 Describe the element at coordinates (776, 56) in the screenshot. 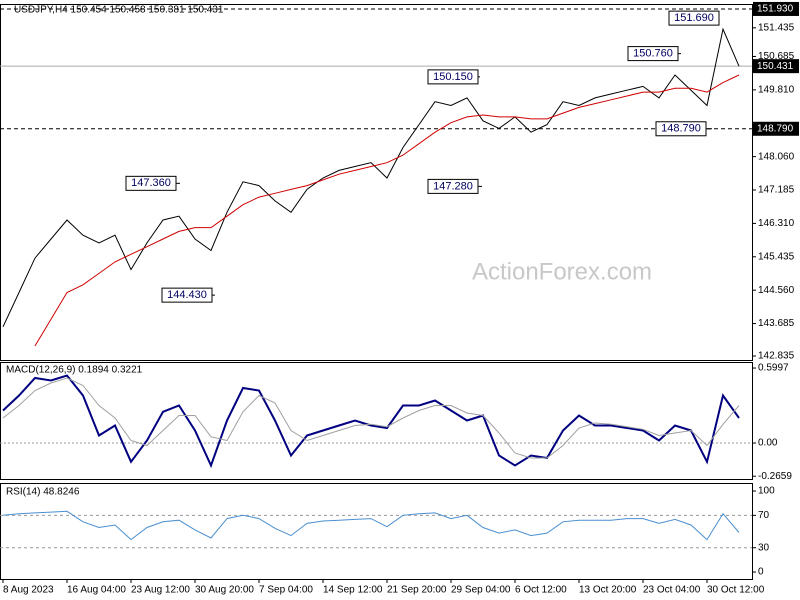

I see `y-tick-label: 150.685` at that location.